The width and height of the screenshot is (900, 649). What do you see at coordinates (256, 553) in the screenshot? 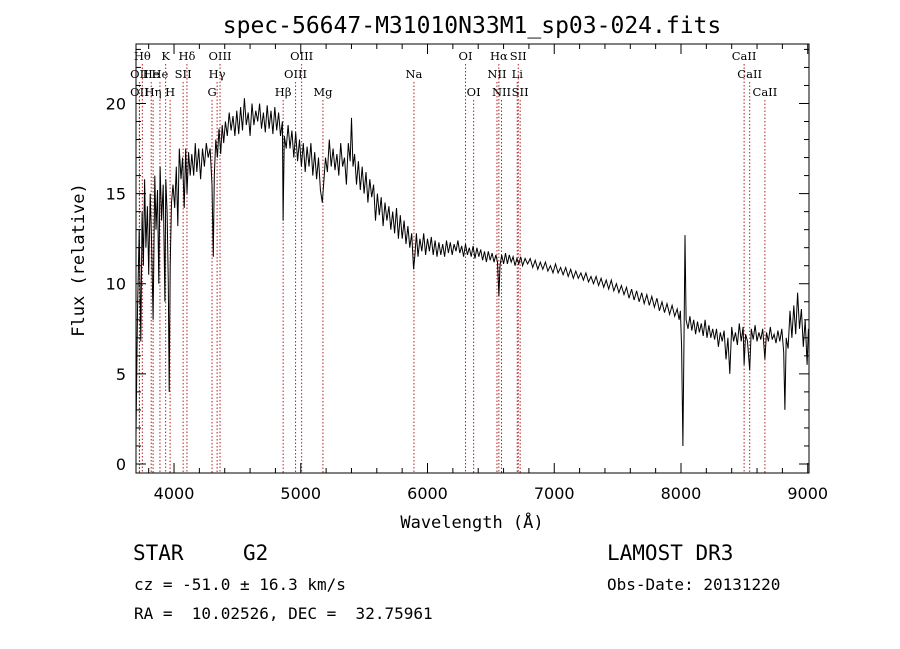
I see `object-subclass: G2` at bounding box center [256, 553].